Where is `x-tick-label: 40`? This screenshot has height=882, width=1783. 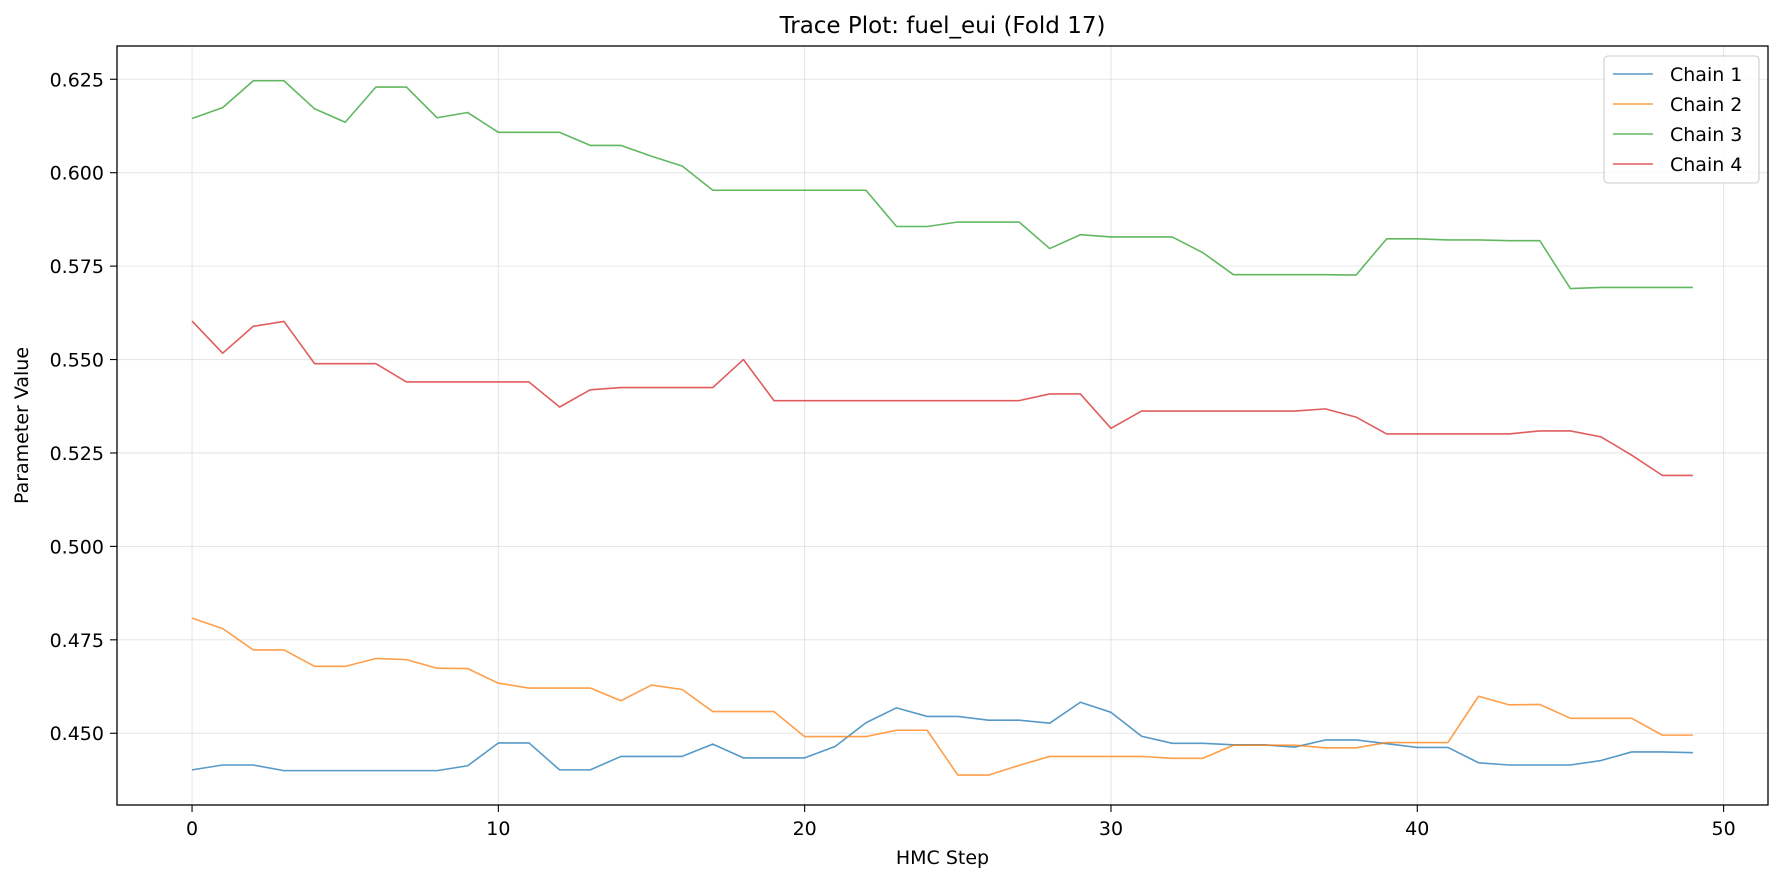
x-tick-label: 40 is located at coordinates (1417, 829).